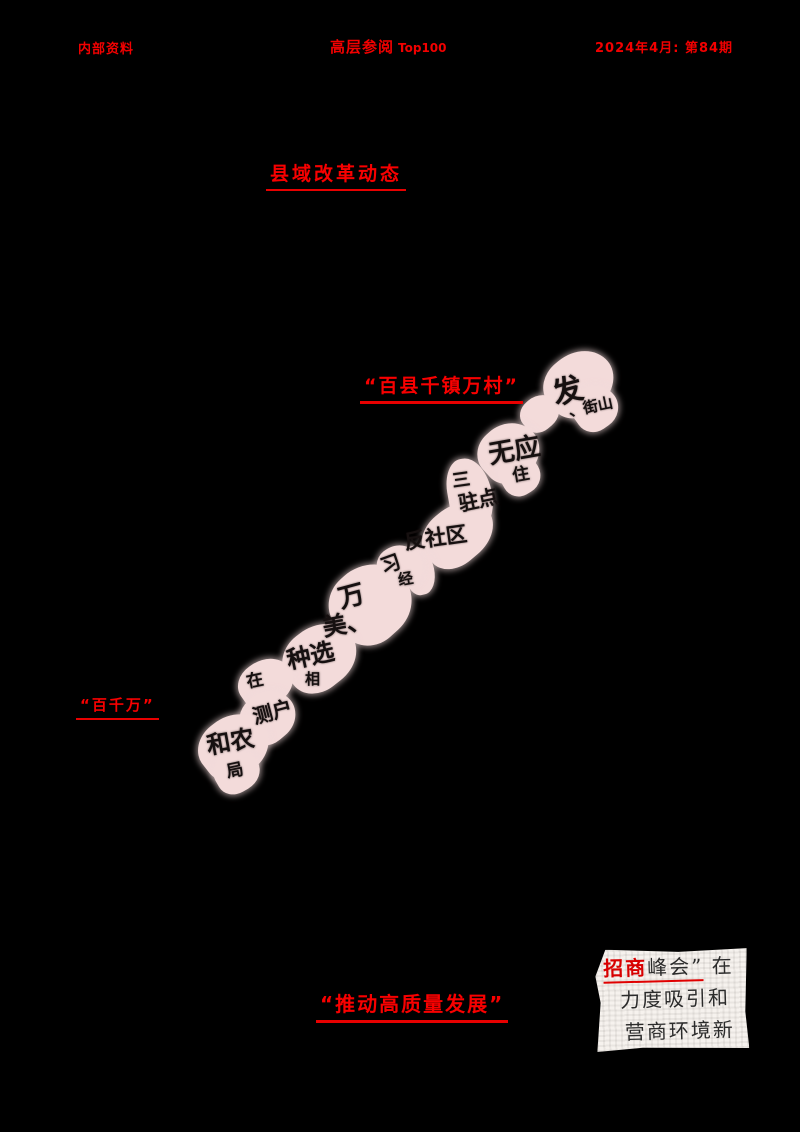  I want to click on highlight-keyword: 招商, so click(625, 968).